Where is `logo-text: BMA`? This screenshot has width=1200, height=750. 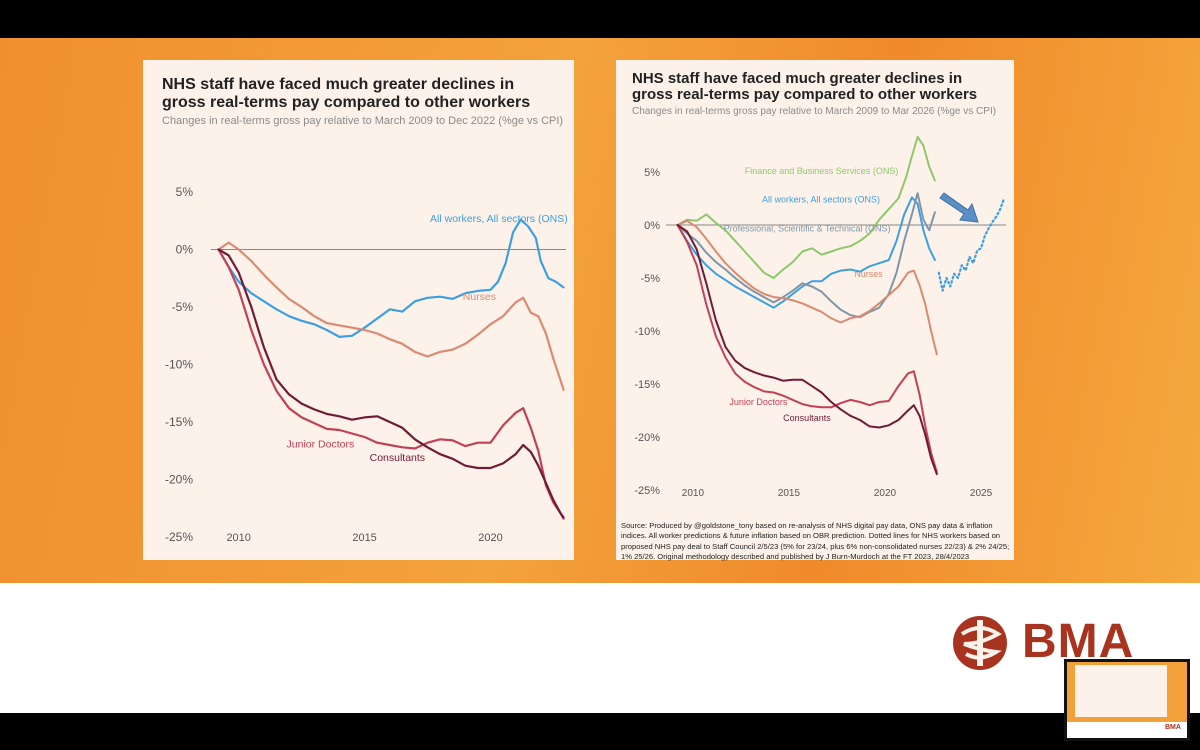
logo-text: BMA is located at coordinates (1078, 641).